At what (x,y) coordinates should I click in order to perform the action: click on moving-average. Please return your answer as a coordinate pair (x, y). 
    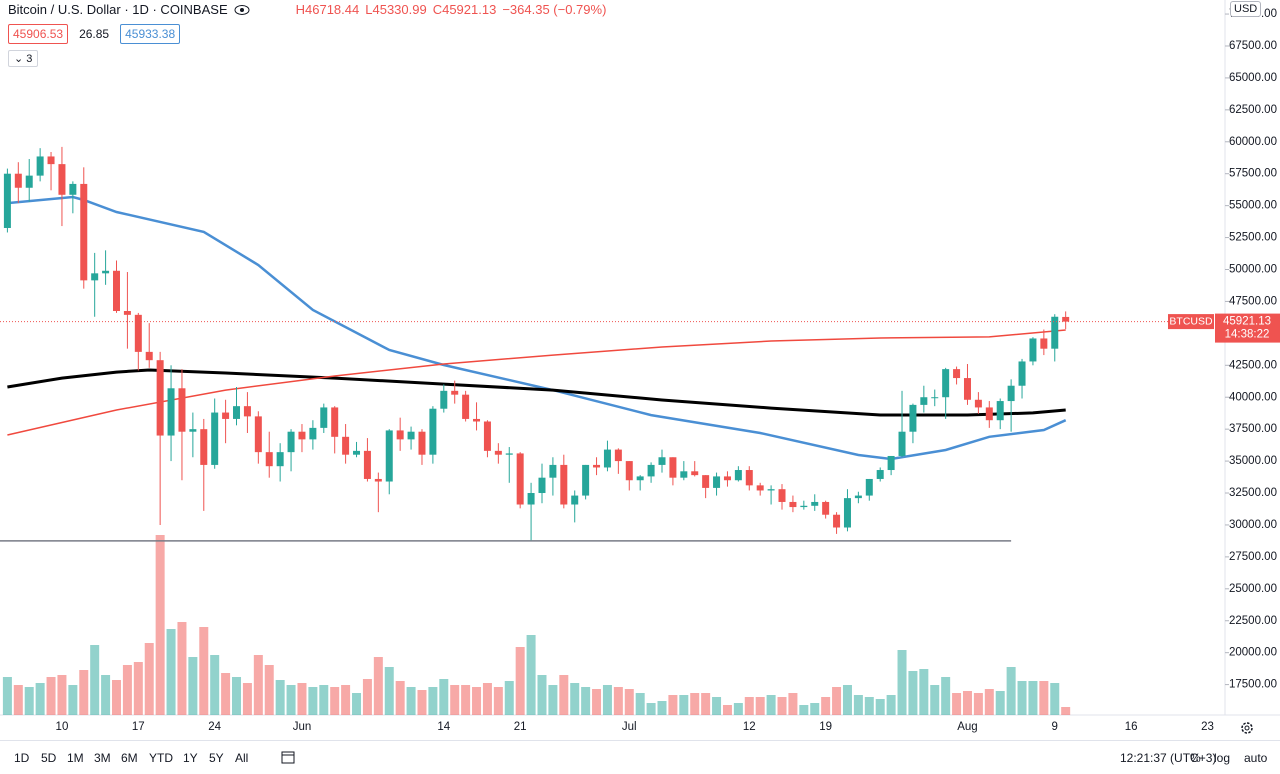
    Looking at the image, I should click on (536, 392).